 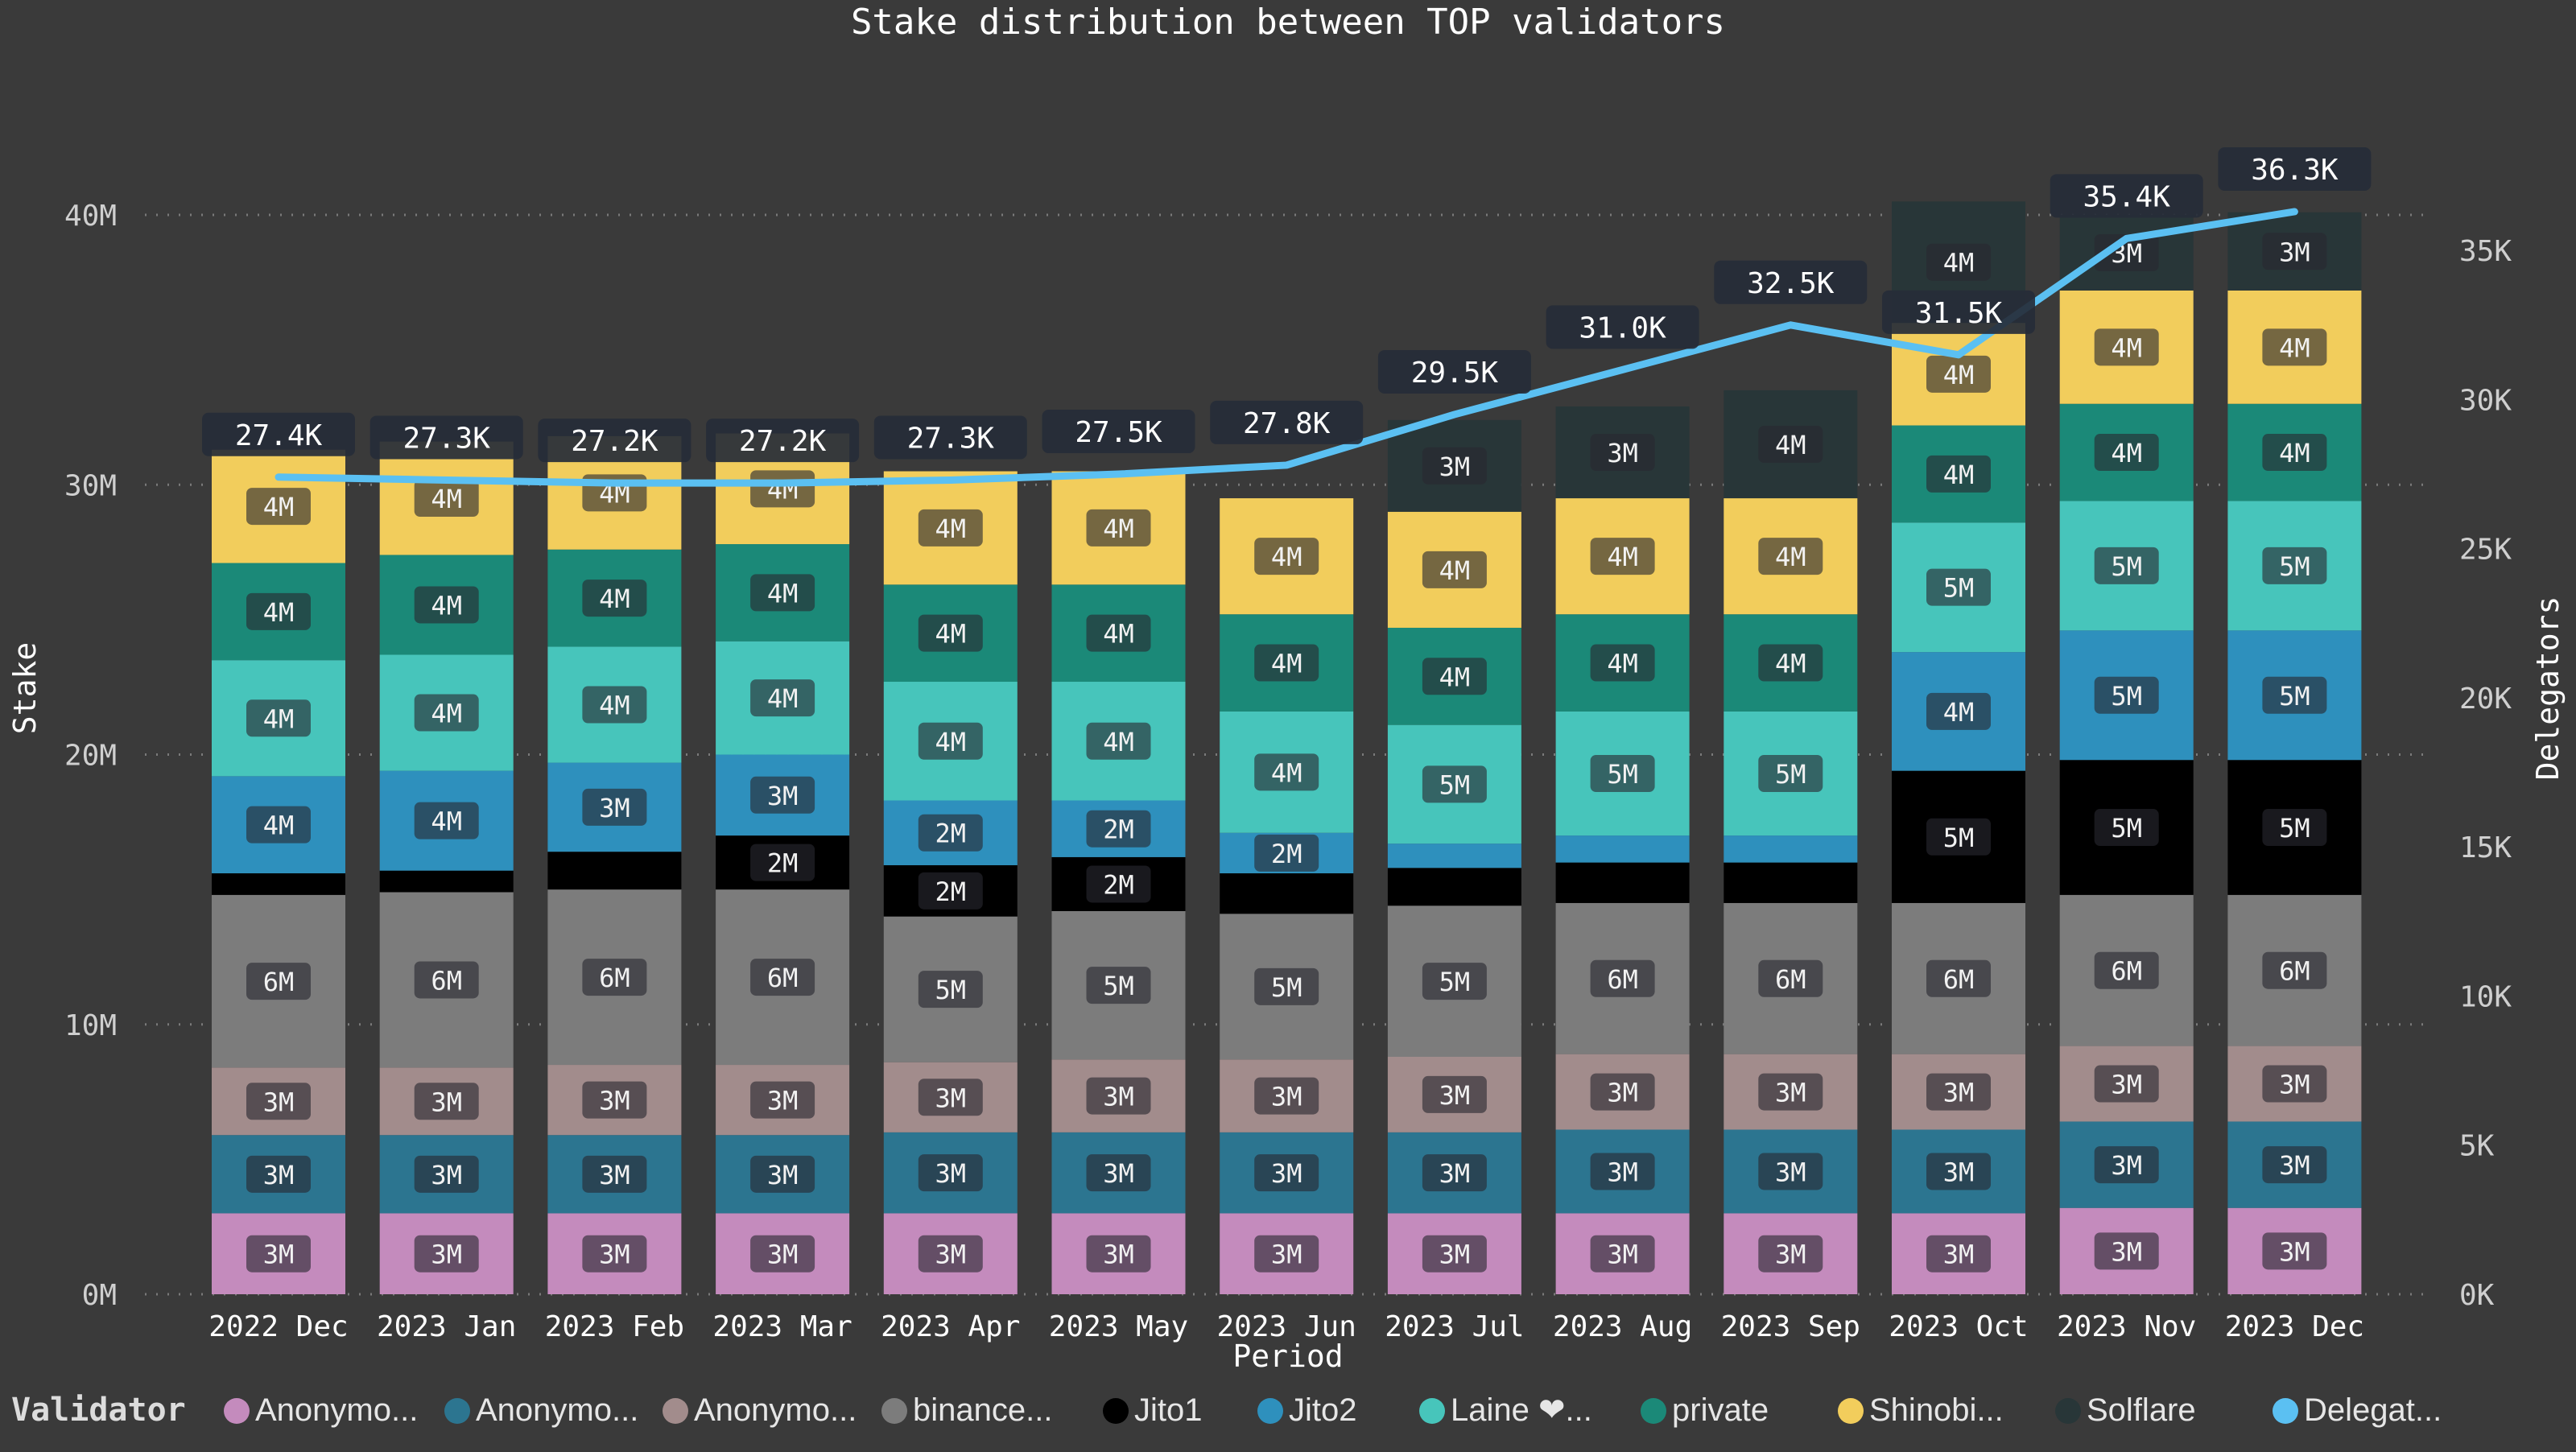 I want to click on y-tick-label: 20M, so click(x=90, y=756).